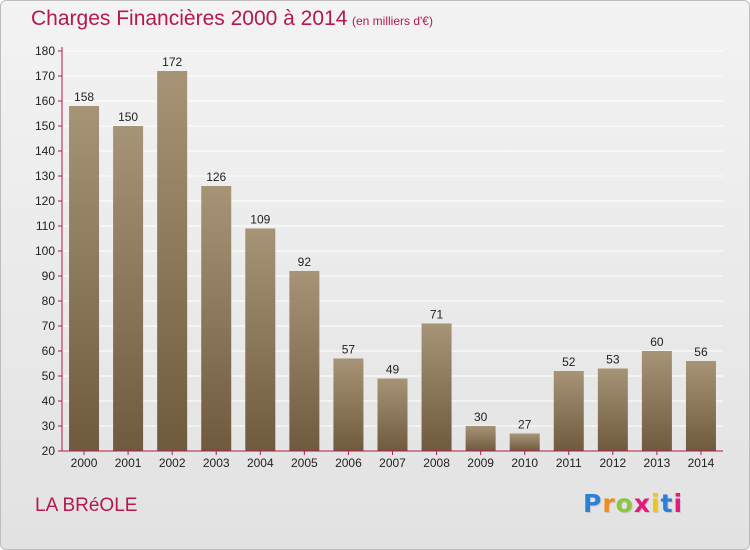 This screenshot has height=550, width=750. I want to click on data-label-2011: 52, so click(569, 362).